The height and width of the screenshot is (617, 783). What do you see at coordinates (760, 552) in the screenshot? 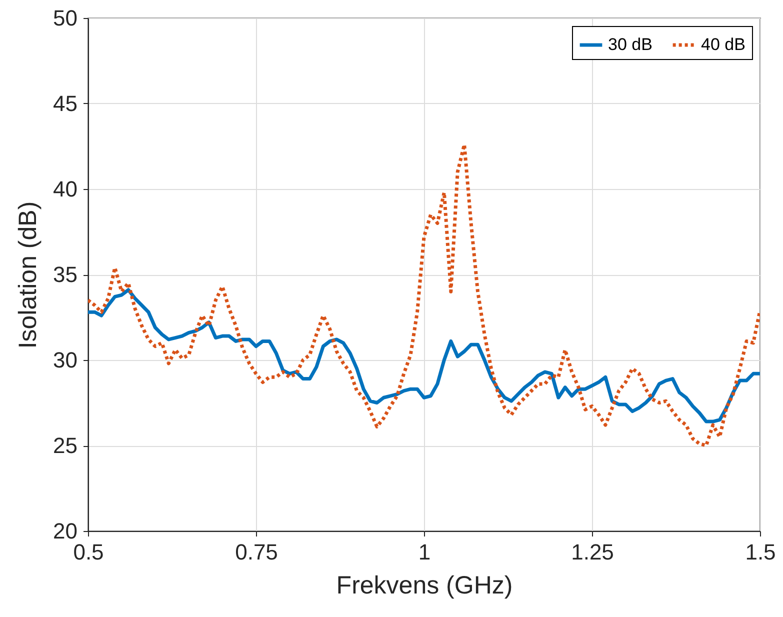
I see `x-tick-label: 1.5` at bounding box center [760, 552].